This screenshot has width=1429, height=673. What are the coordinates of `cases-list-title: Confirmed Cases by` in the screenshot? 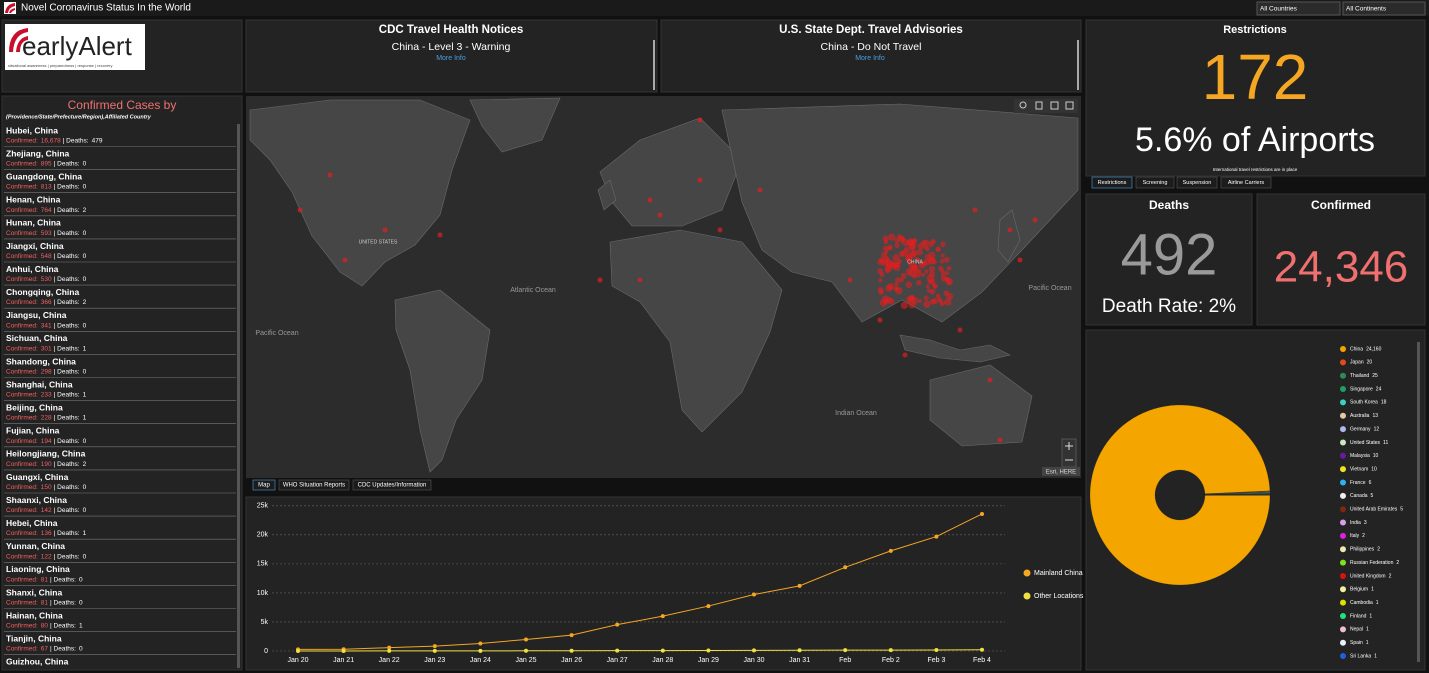 It's located at (122, 105).